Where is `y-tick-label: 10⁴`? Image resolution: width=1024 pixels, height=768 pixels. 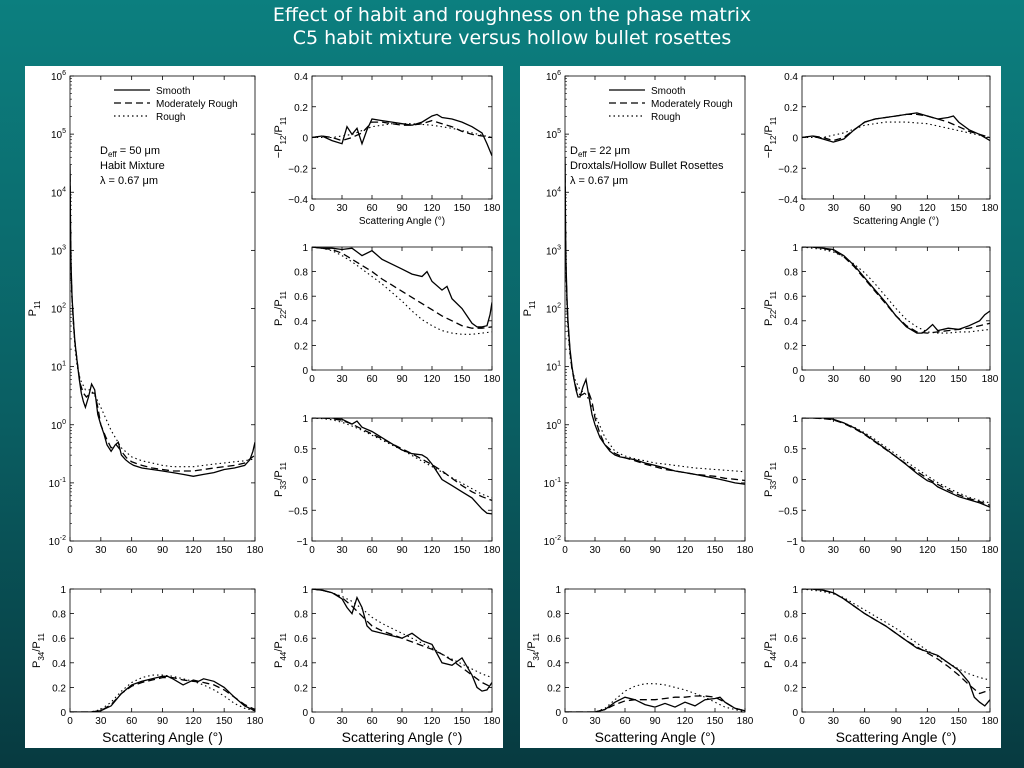 y-tick-label: 10⁴ is located at coordinates (58, 192).